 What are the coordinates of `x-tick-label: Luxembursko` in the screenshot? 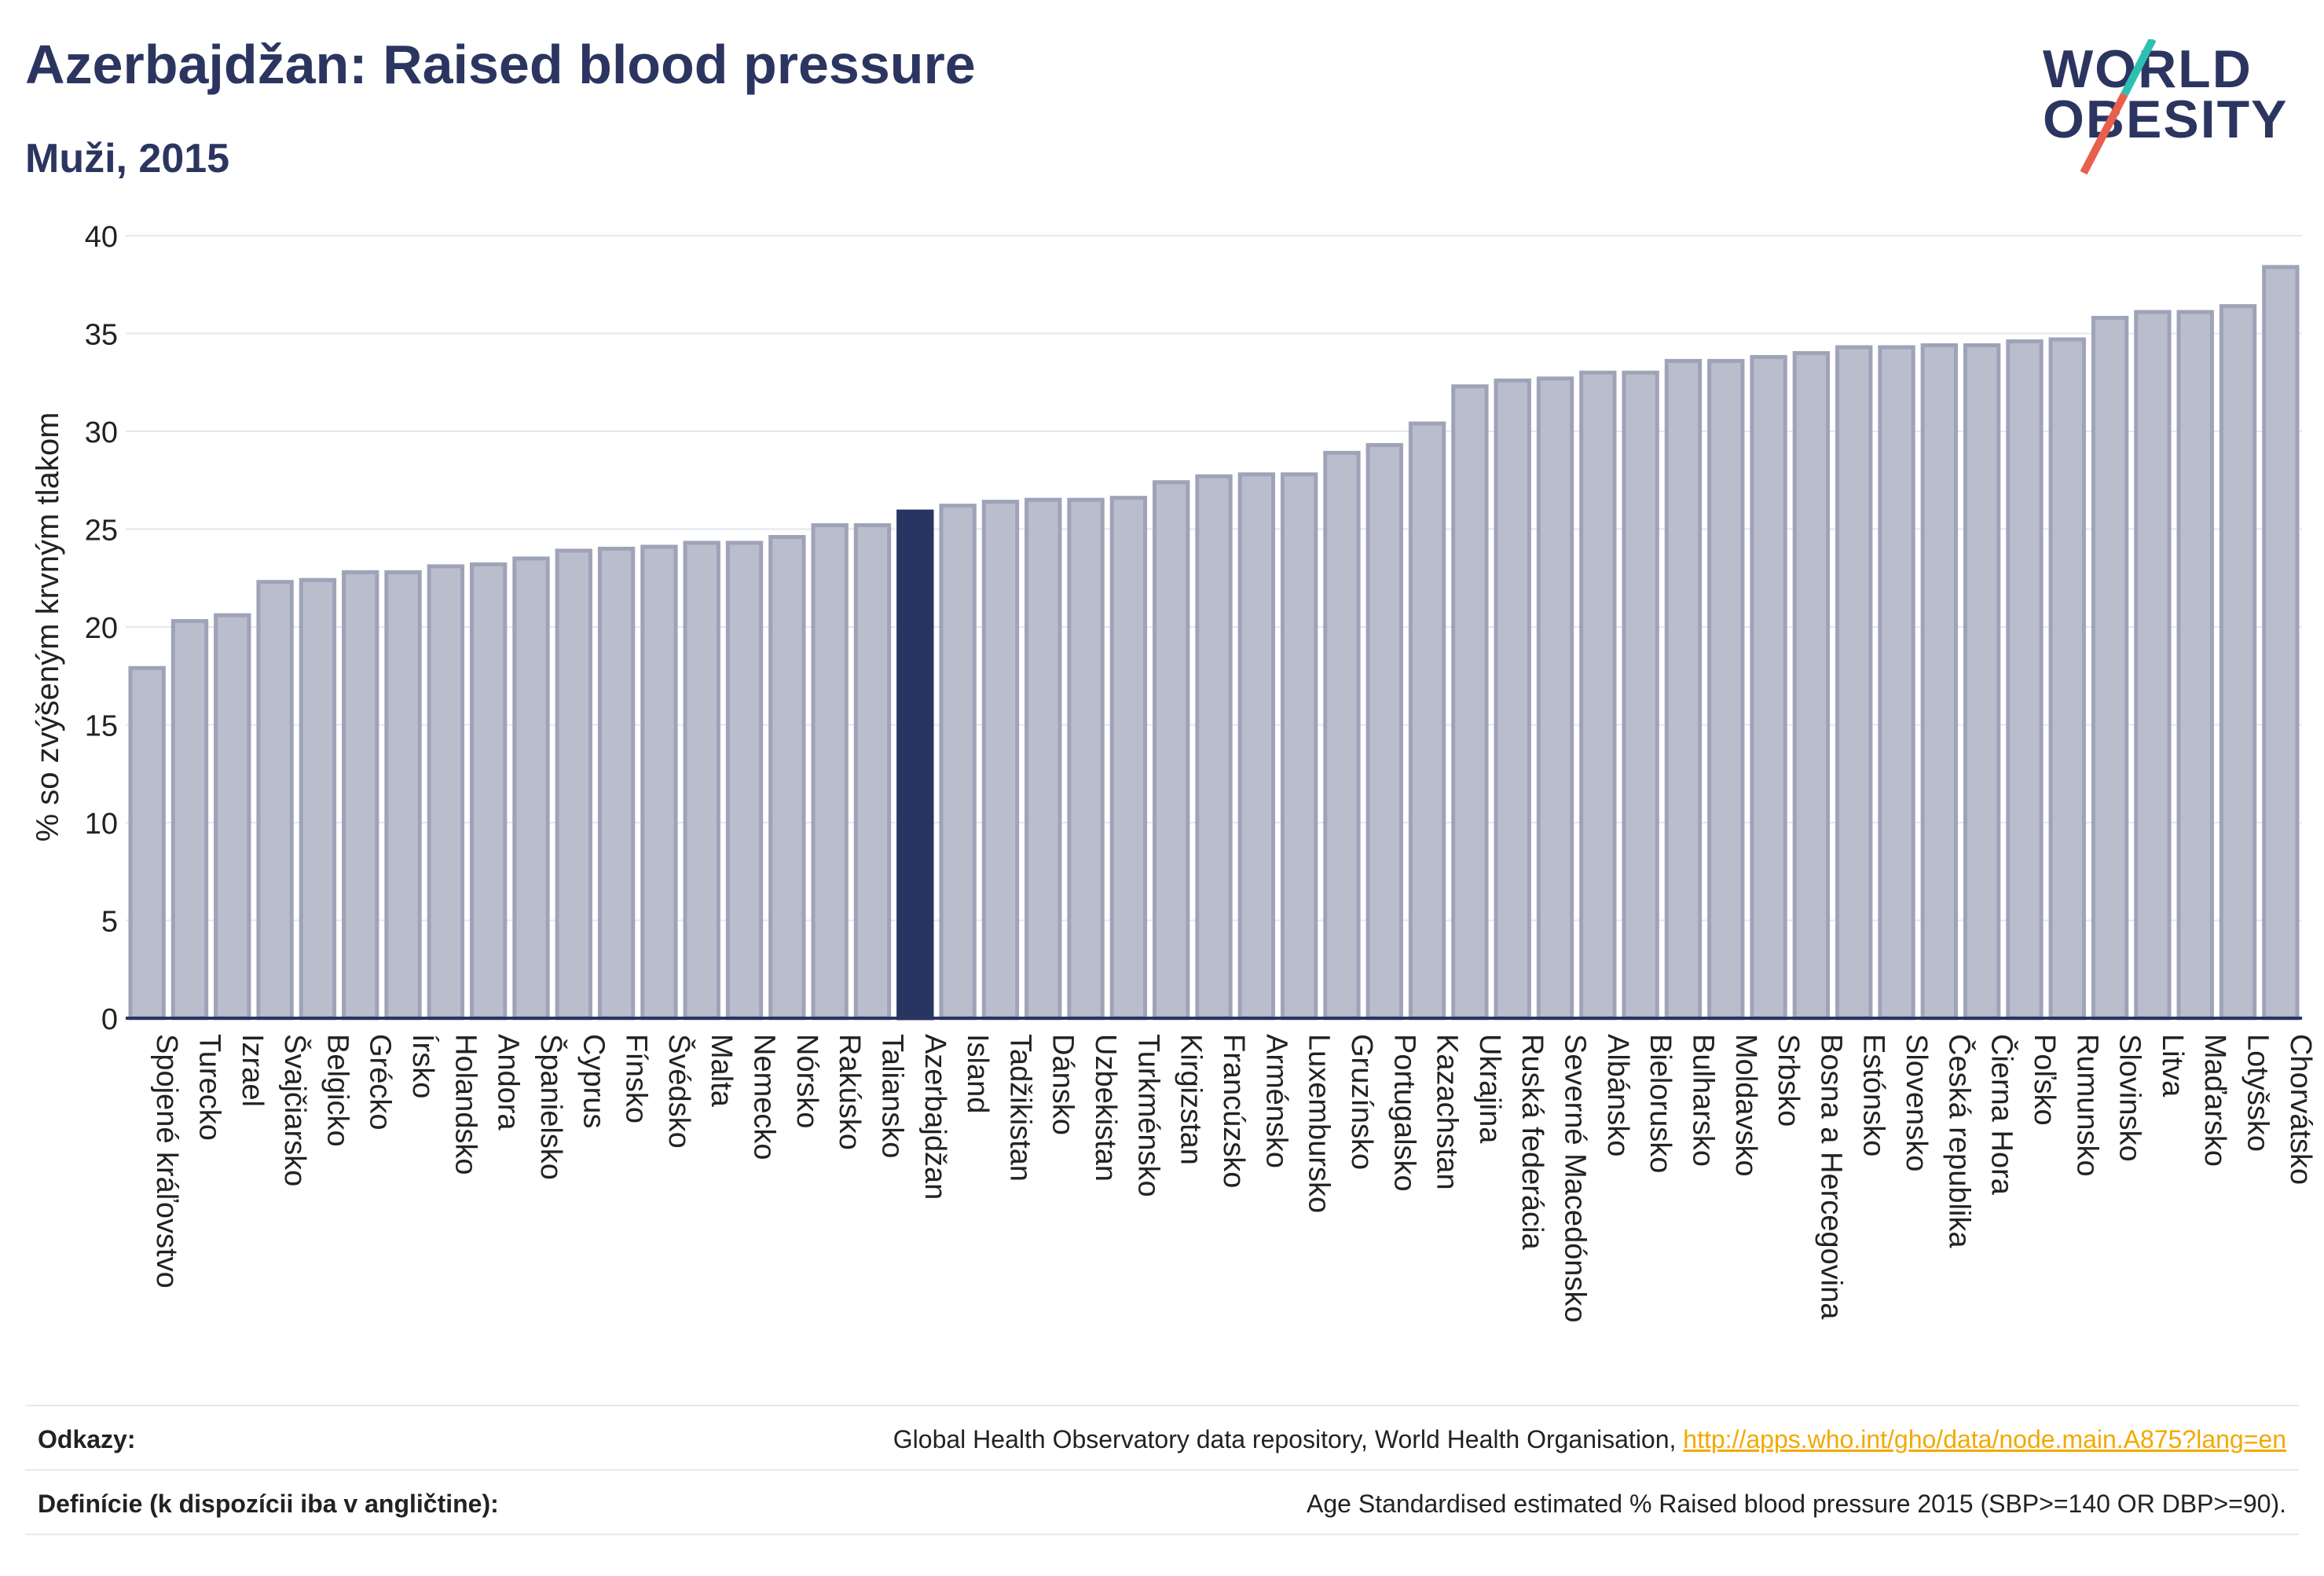 It's located at (1319, 1123).